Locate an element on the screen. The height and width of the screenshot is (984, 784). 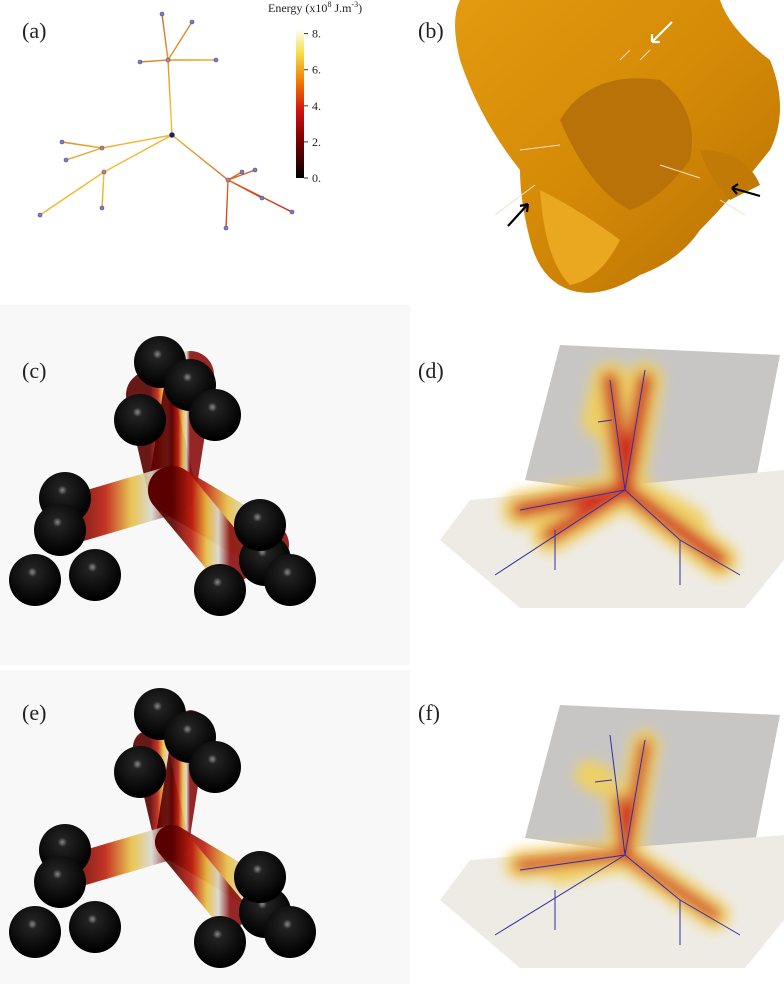
panel-label: (b) is located at coordinates (431, 30).